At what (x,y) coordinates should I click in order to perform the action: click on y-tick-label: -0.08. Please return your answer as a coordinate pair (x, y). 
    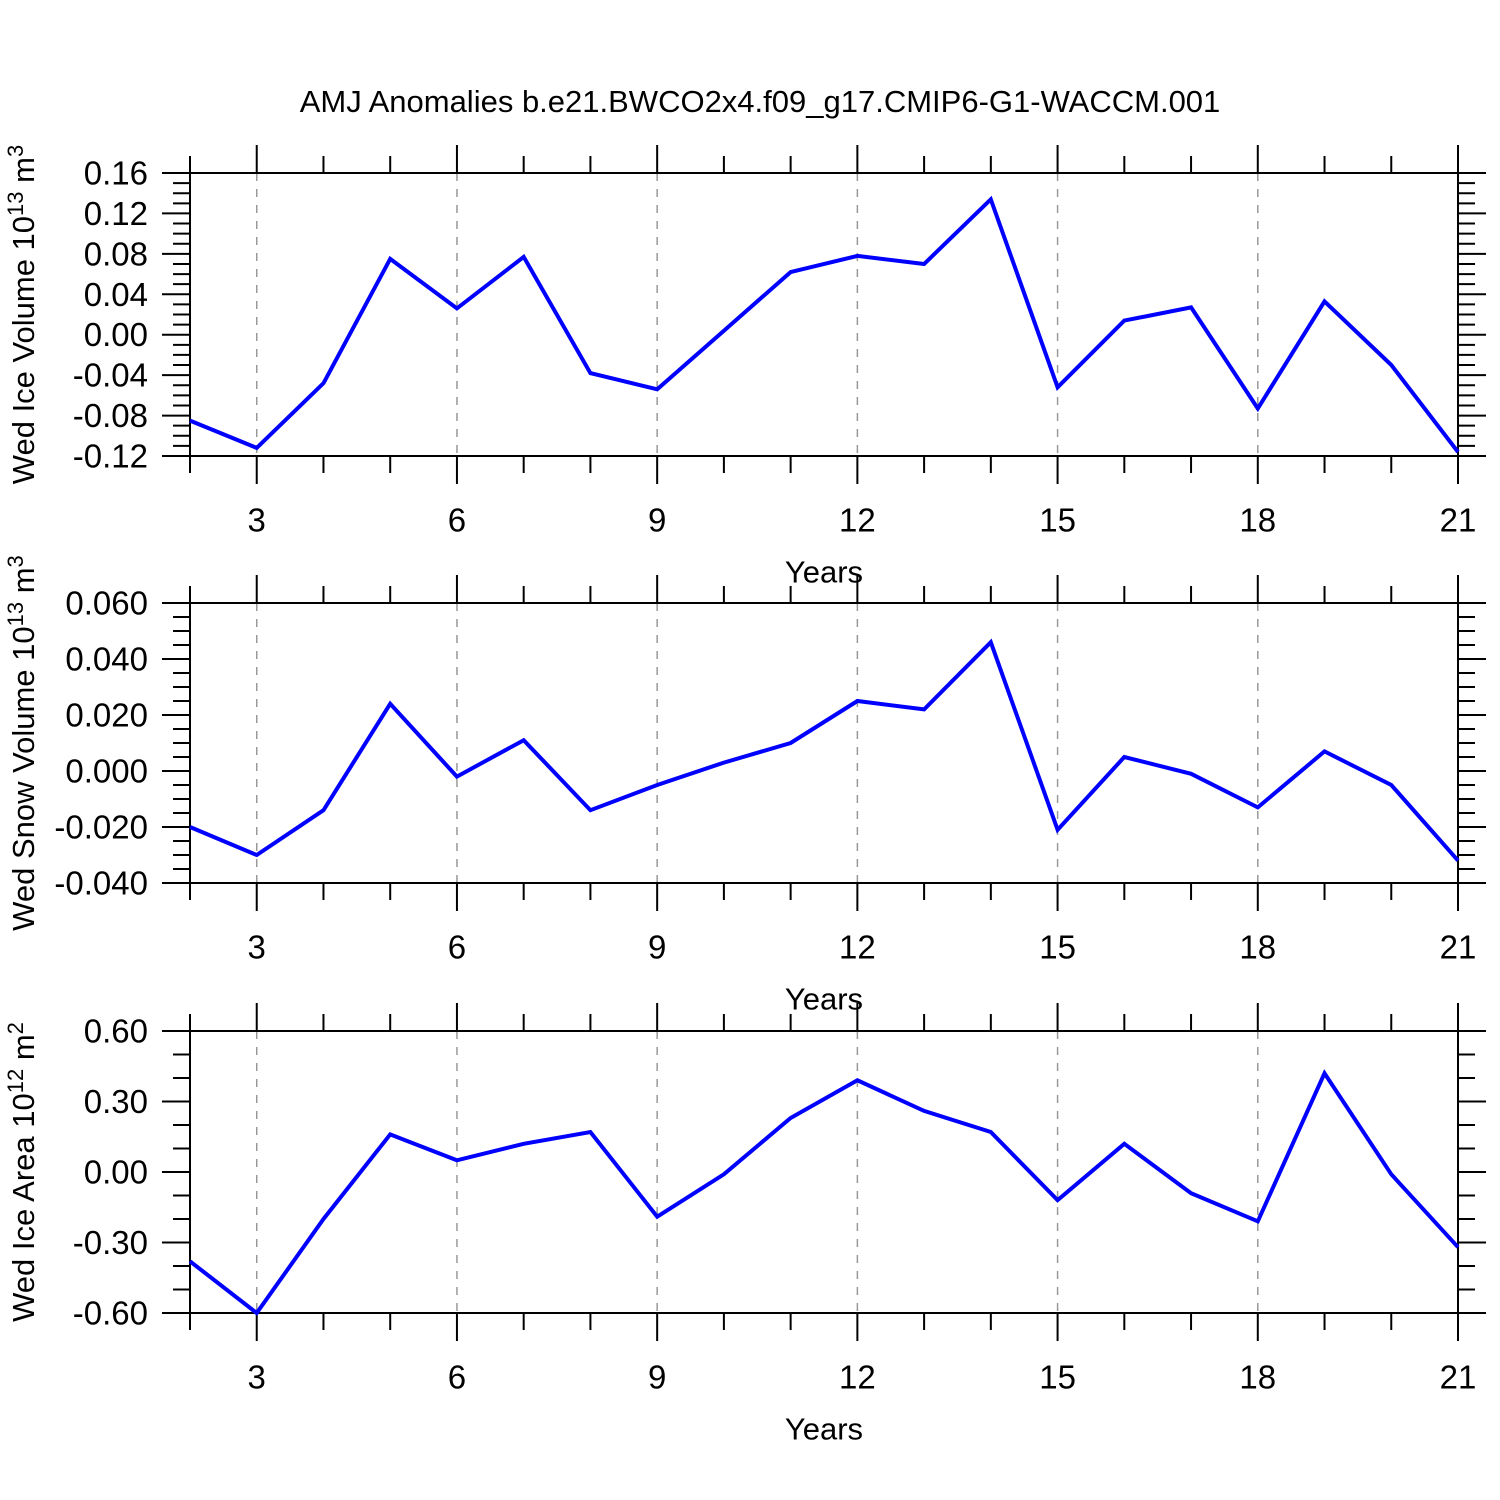
    Looking at the image, I should click on (110, 415).